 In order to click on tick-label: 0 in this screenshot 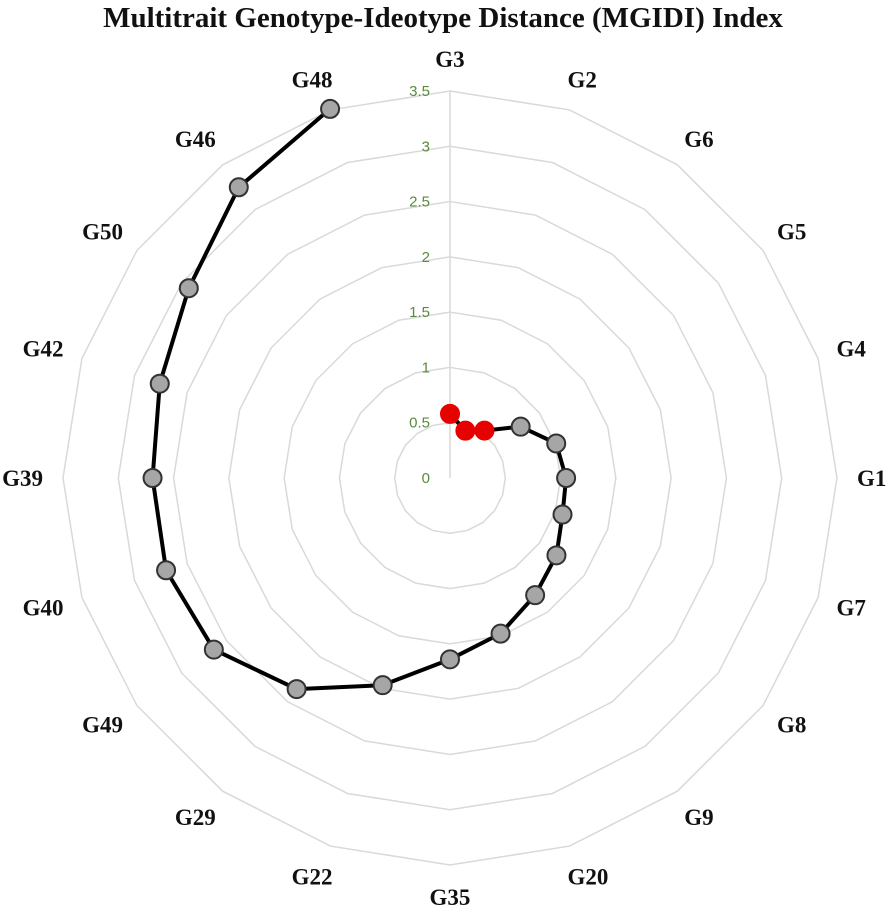, I will do `click(426, 478)`.